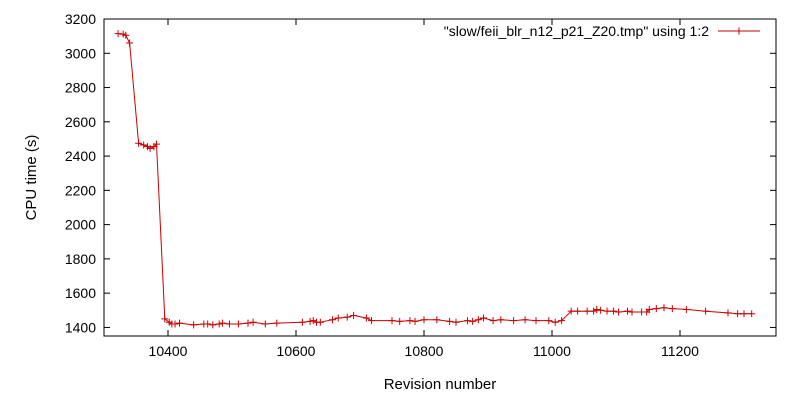 The image size is (800, 400). What do you see at coordinates (80, 327) in the screenshot?
I see `y-tick-label: 1400` at bounding box center [80, 327].